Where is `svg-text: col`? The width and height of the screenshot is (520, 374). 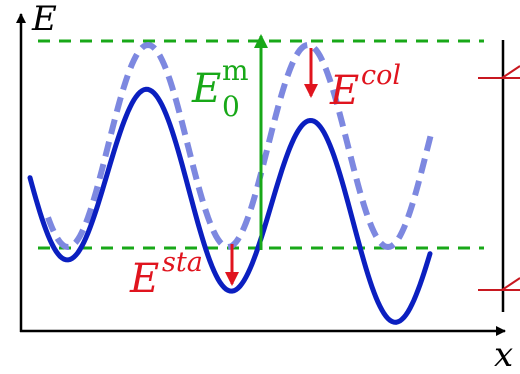
svg-text: col is located at coordinates (381, 75).